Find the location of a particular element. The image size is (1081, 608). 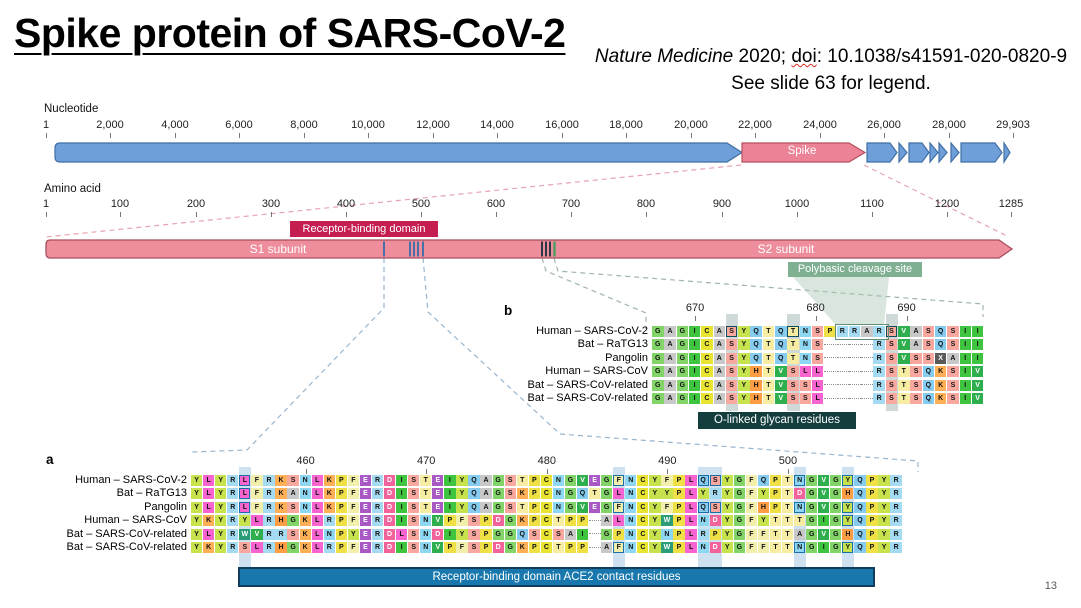

nucleotide-tick-label: 29,903 is located at coordinates (1013, 125).